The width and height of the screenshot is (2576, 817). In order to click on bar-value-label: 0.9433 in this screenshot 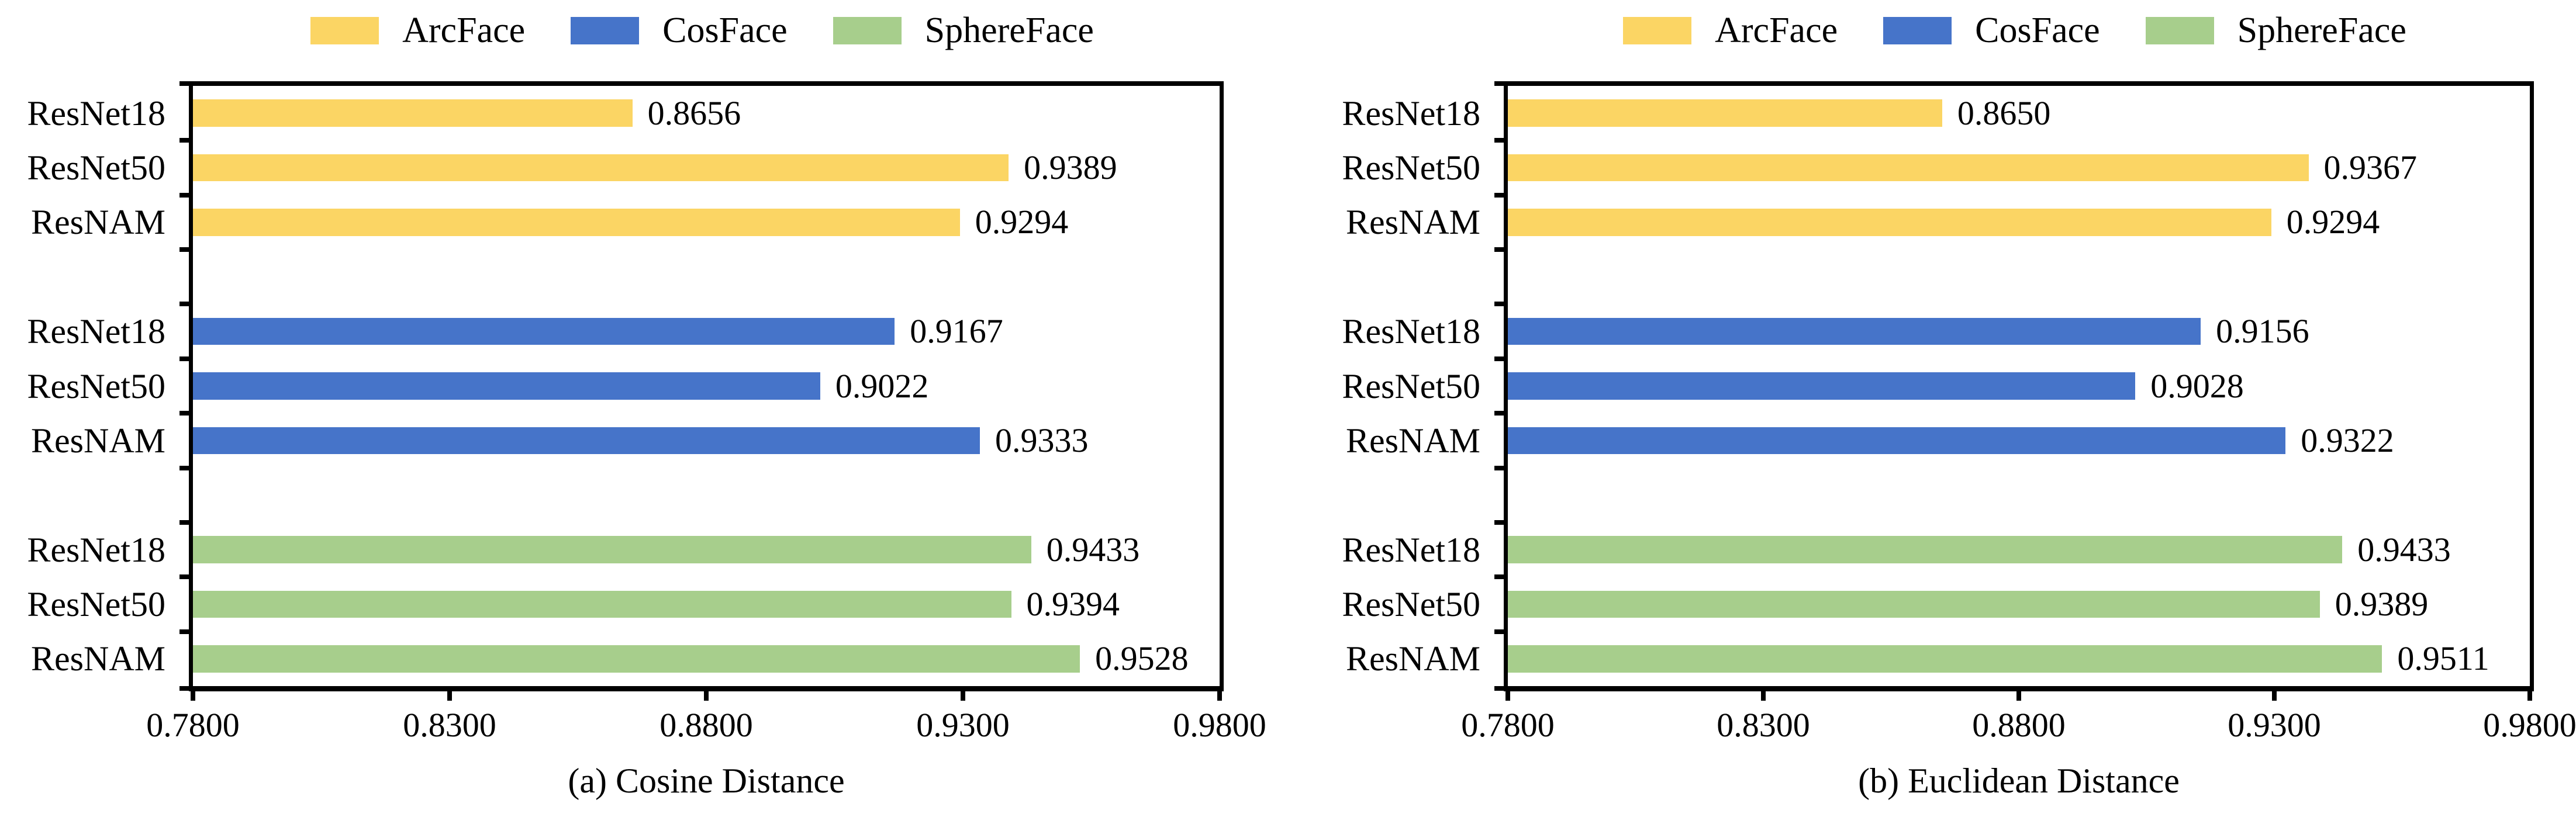, I will do `click(1093, 549)`.